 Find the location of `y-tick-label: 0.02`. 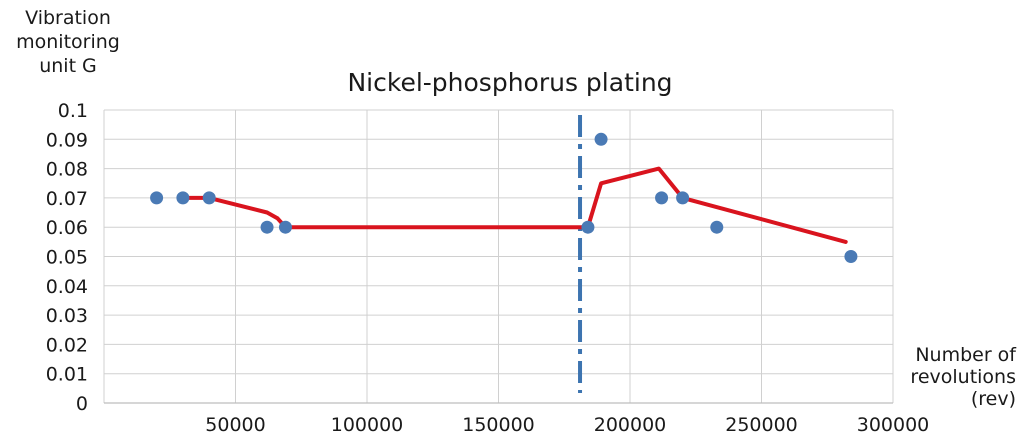

y-tick-label: 0.02 is located at coordinates (67, 345).